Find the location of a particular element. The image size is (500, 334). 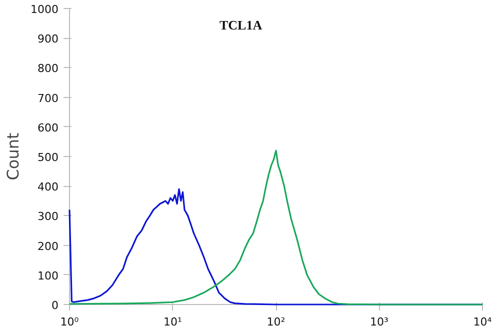

y-tick-label: 100 is located at coordinates (48, 275).